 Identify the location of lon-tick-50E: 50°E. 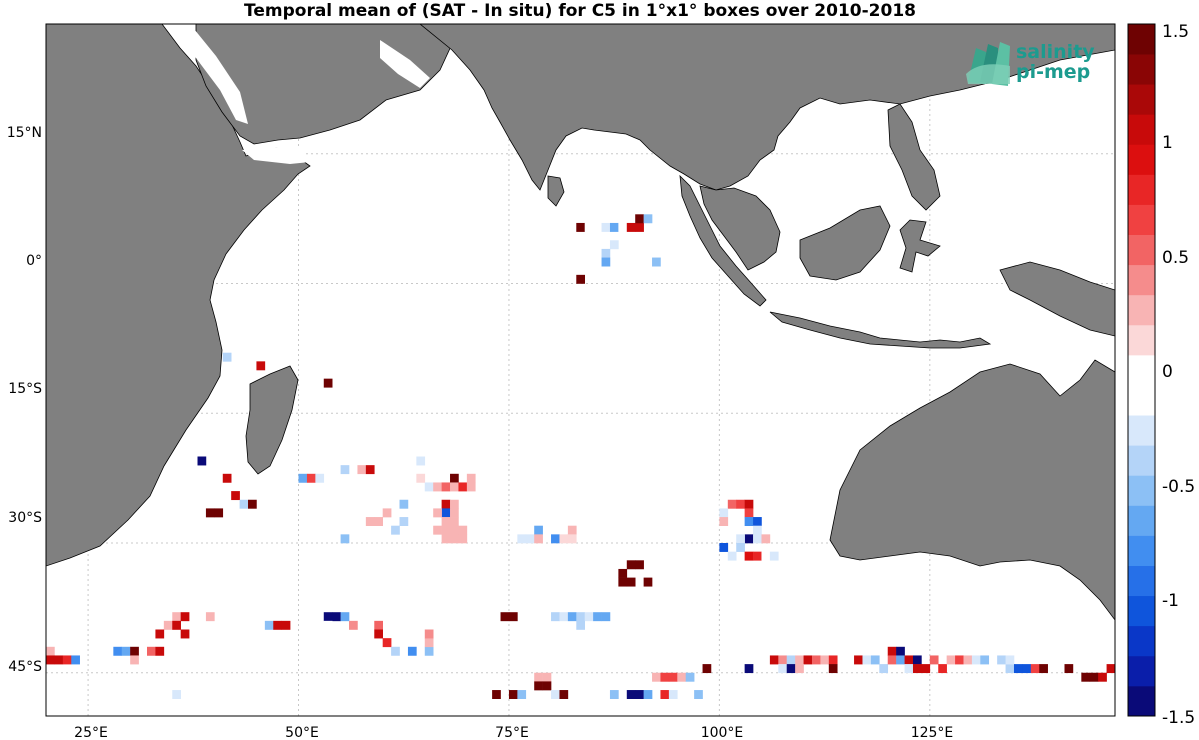
(302, 732).